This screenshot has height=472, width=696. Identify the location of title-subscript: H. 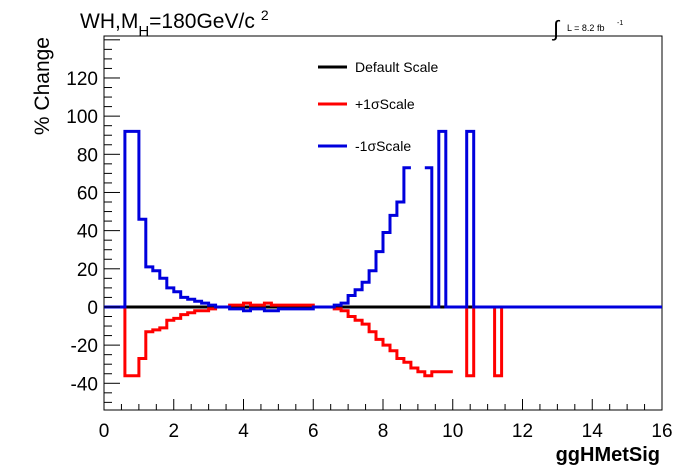
(143, 31).